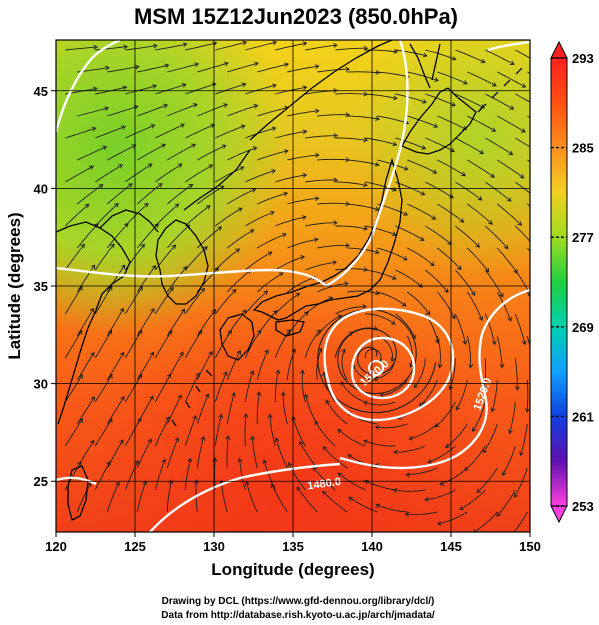 The image size is (599, 625). Describe the element at coordinates (293, 543) in the screenshot. I see `longitude-axis: 120 125 130 135 140 145 150` at that location.